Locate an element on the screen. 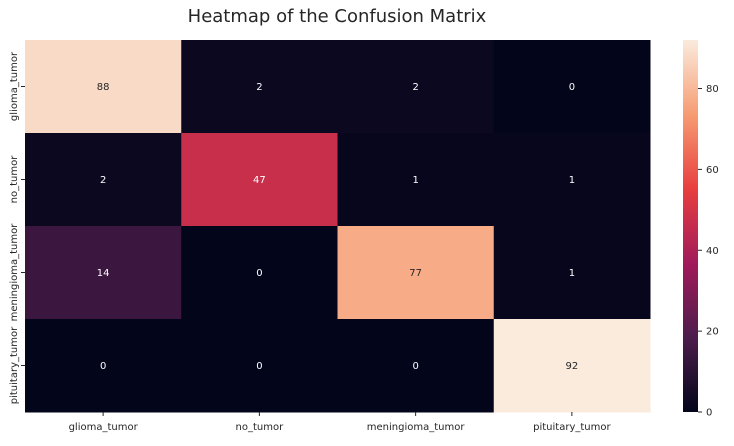 The width and height of the screenshot is (734, 446). colorbar: 0 20 40 60 80 is located at coordinates (701, 229).